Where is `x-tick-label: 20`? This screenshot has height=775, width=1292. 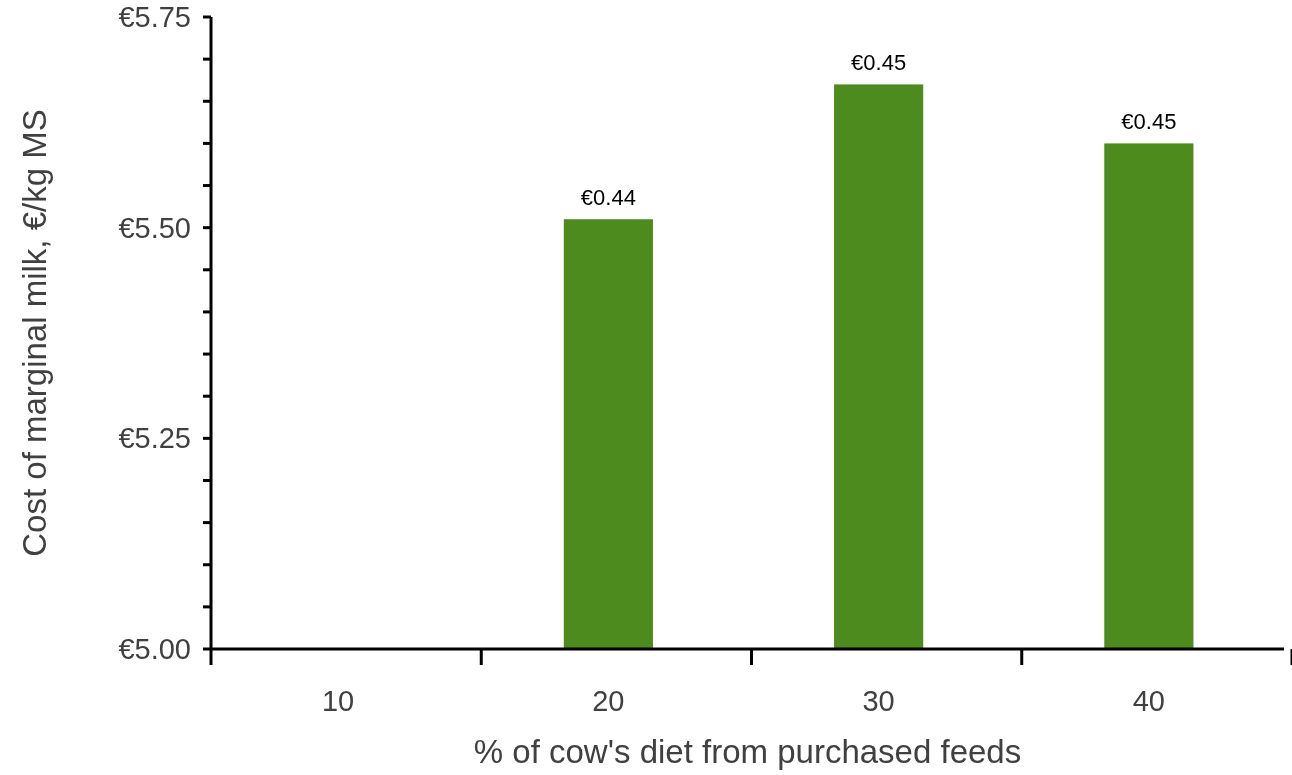
x-tick-label: 20 is located at coordinates (608, 701).